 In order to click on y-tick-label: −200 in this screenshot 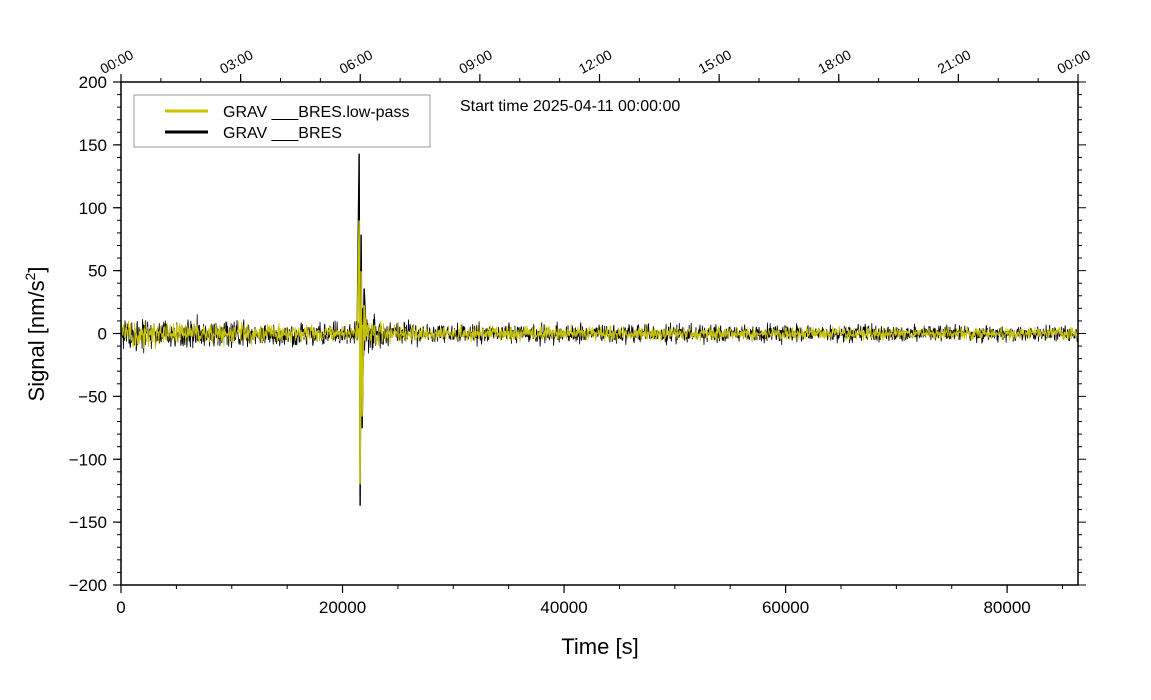, I will do `click(88, 585)`.